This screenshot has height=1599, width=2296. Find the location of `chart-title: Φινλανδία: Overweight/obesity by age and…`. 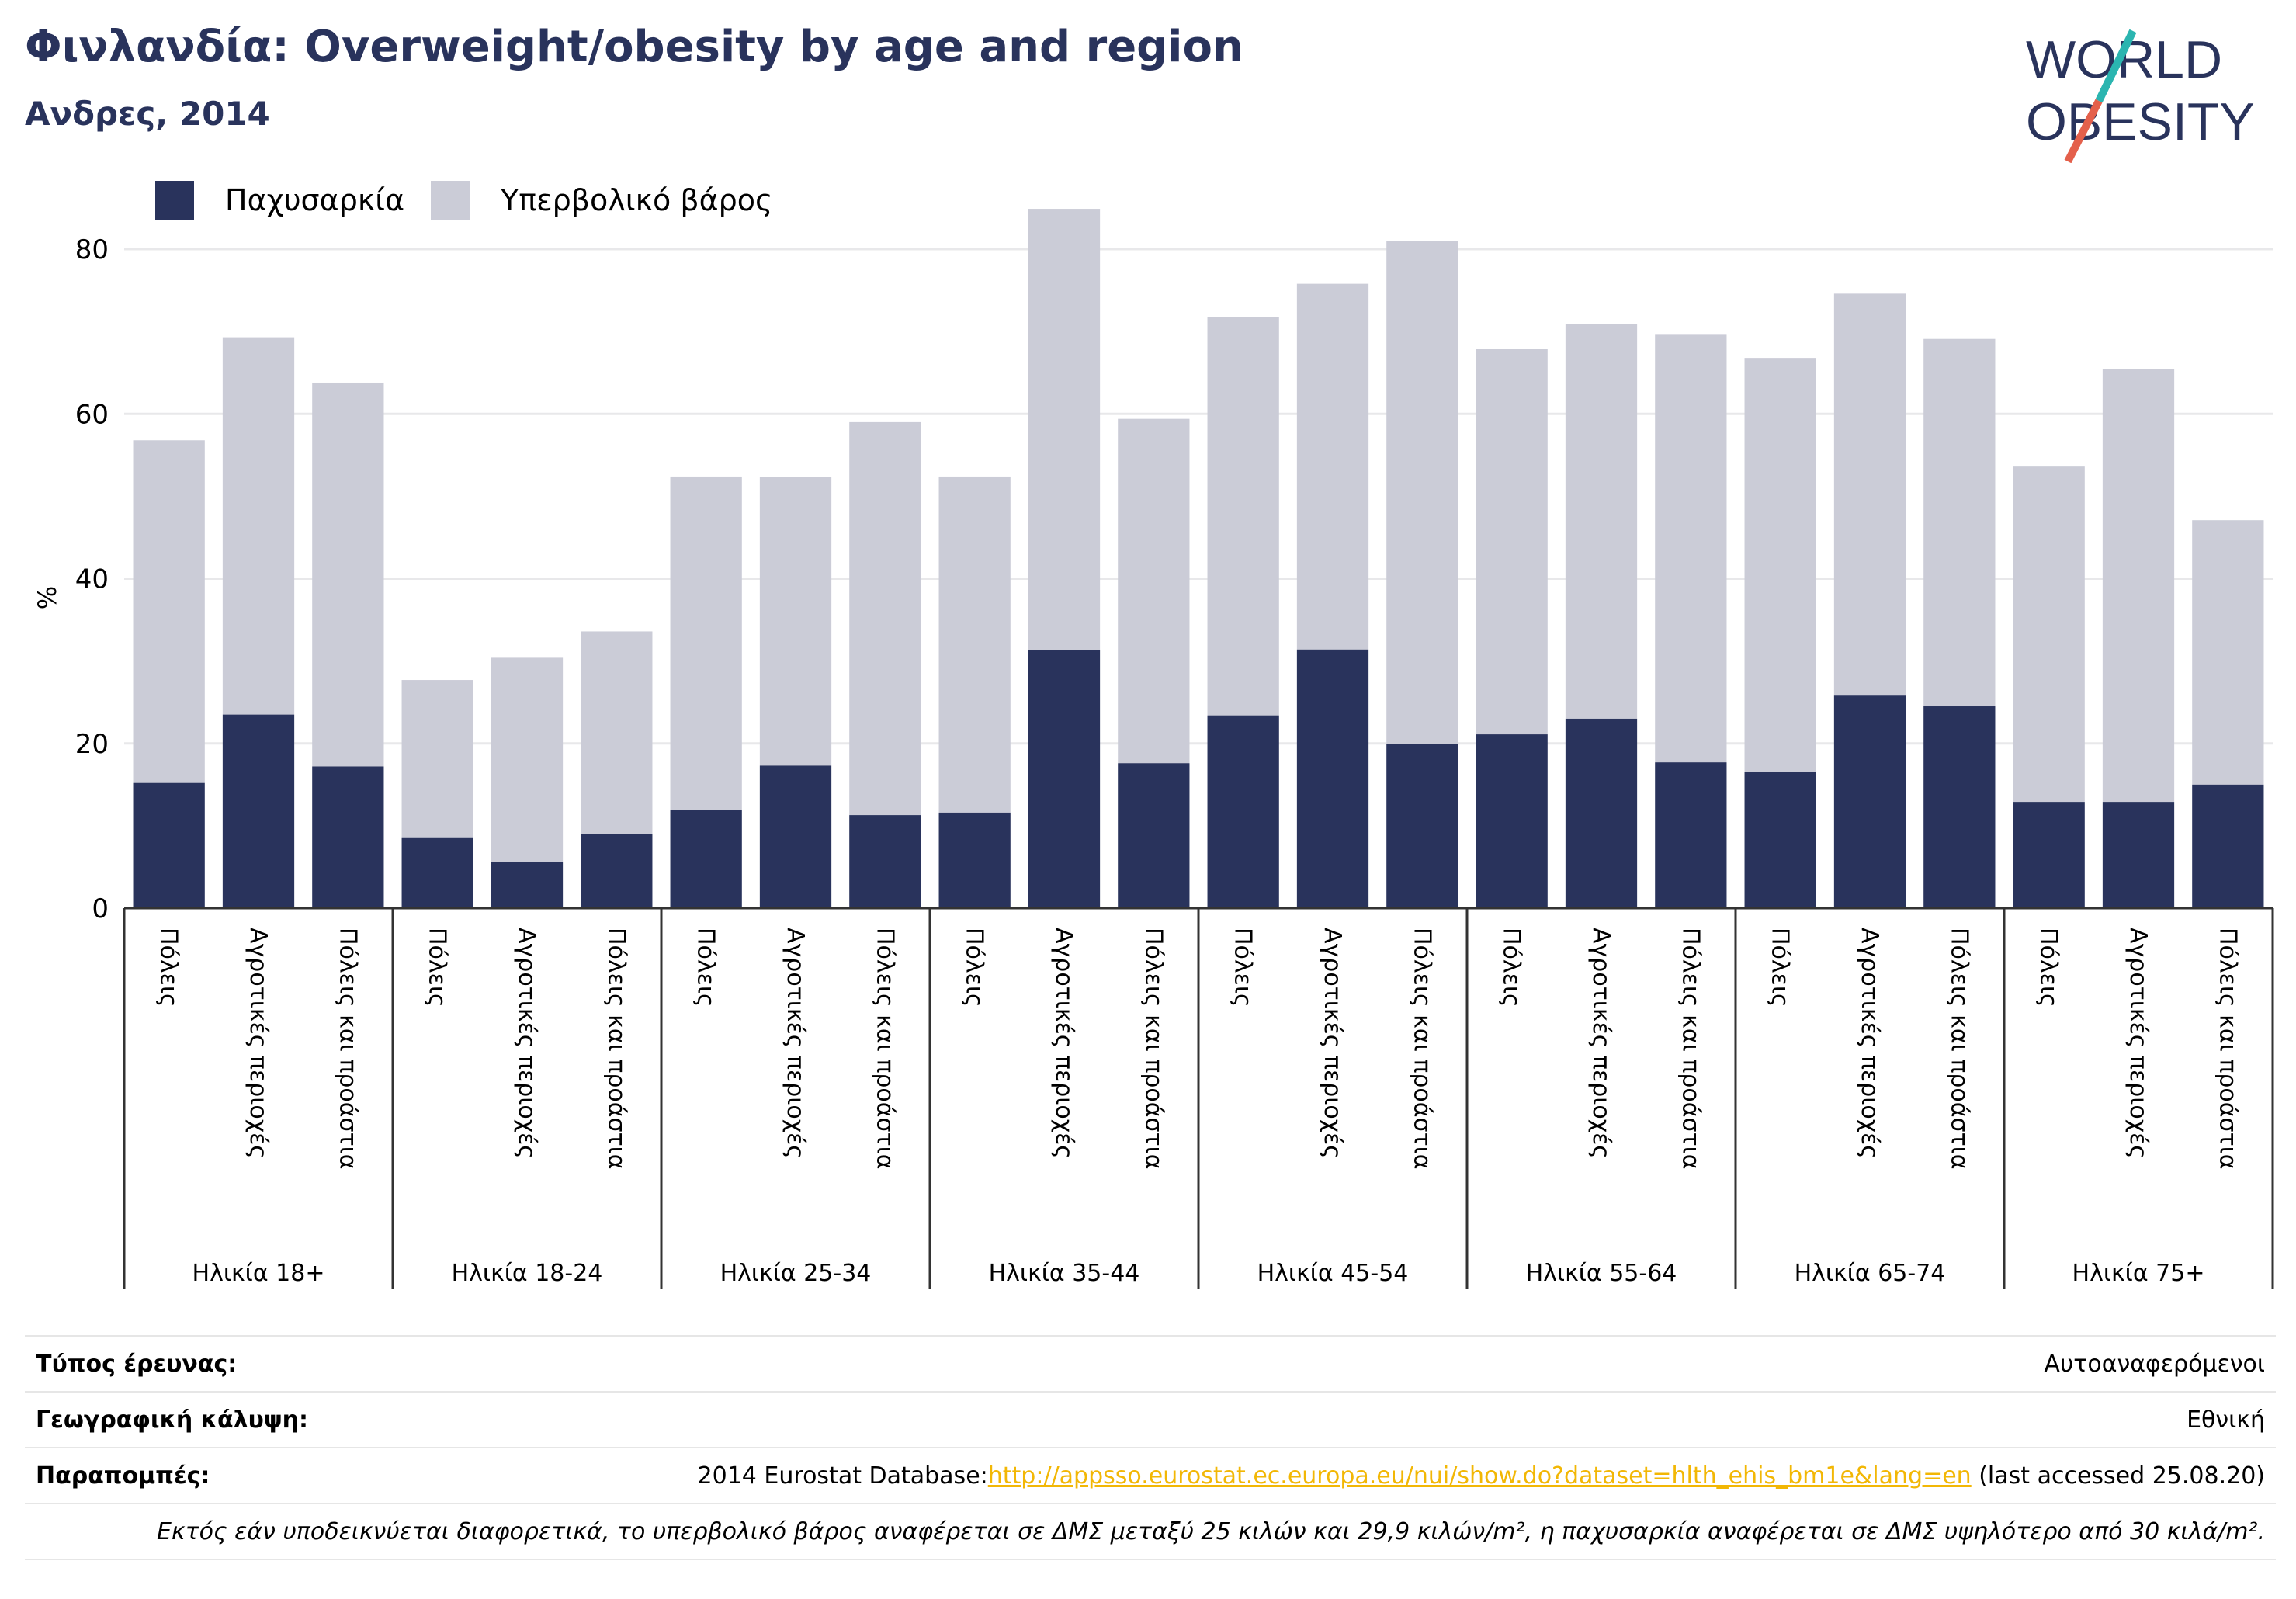

chart-title: Φινλανδία: Overweight/obesity by age and… is located at coordinates (634, 47).